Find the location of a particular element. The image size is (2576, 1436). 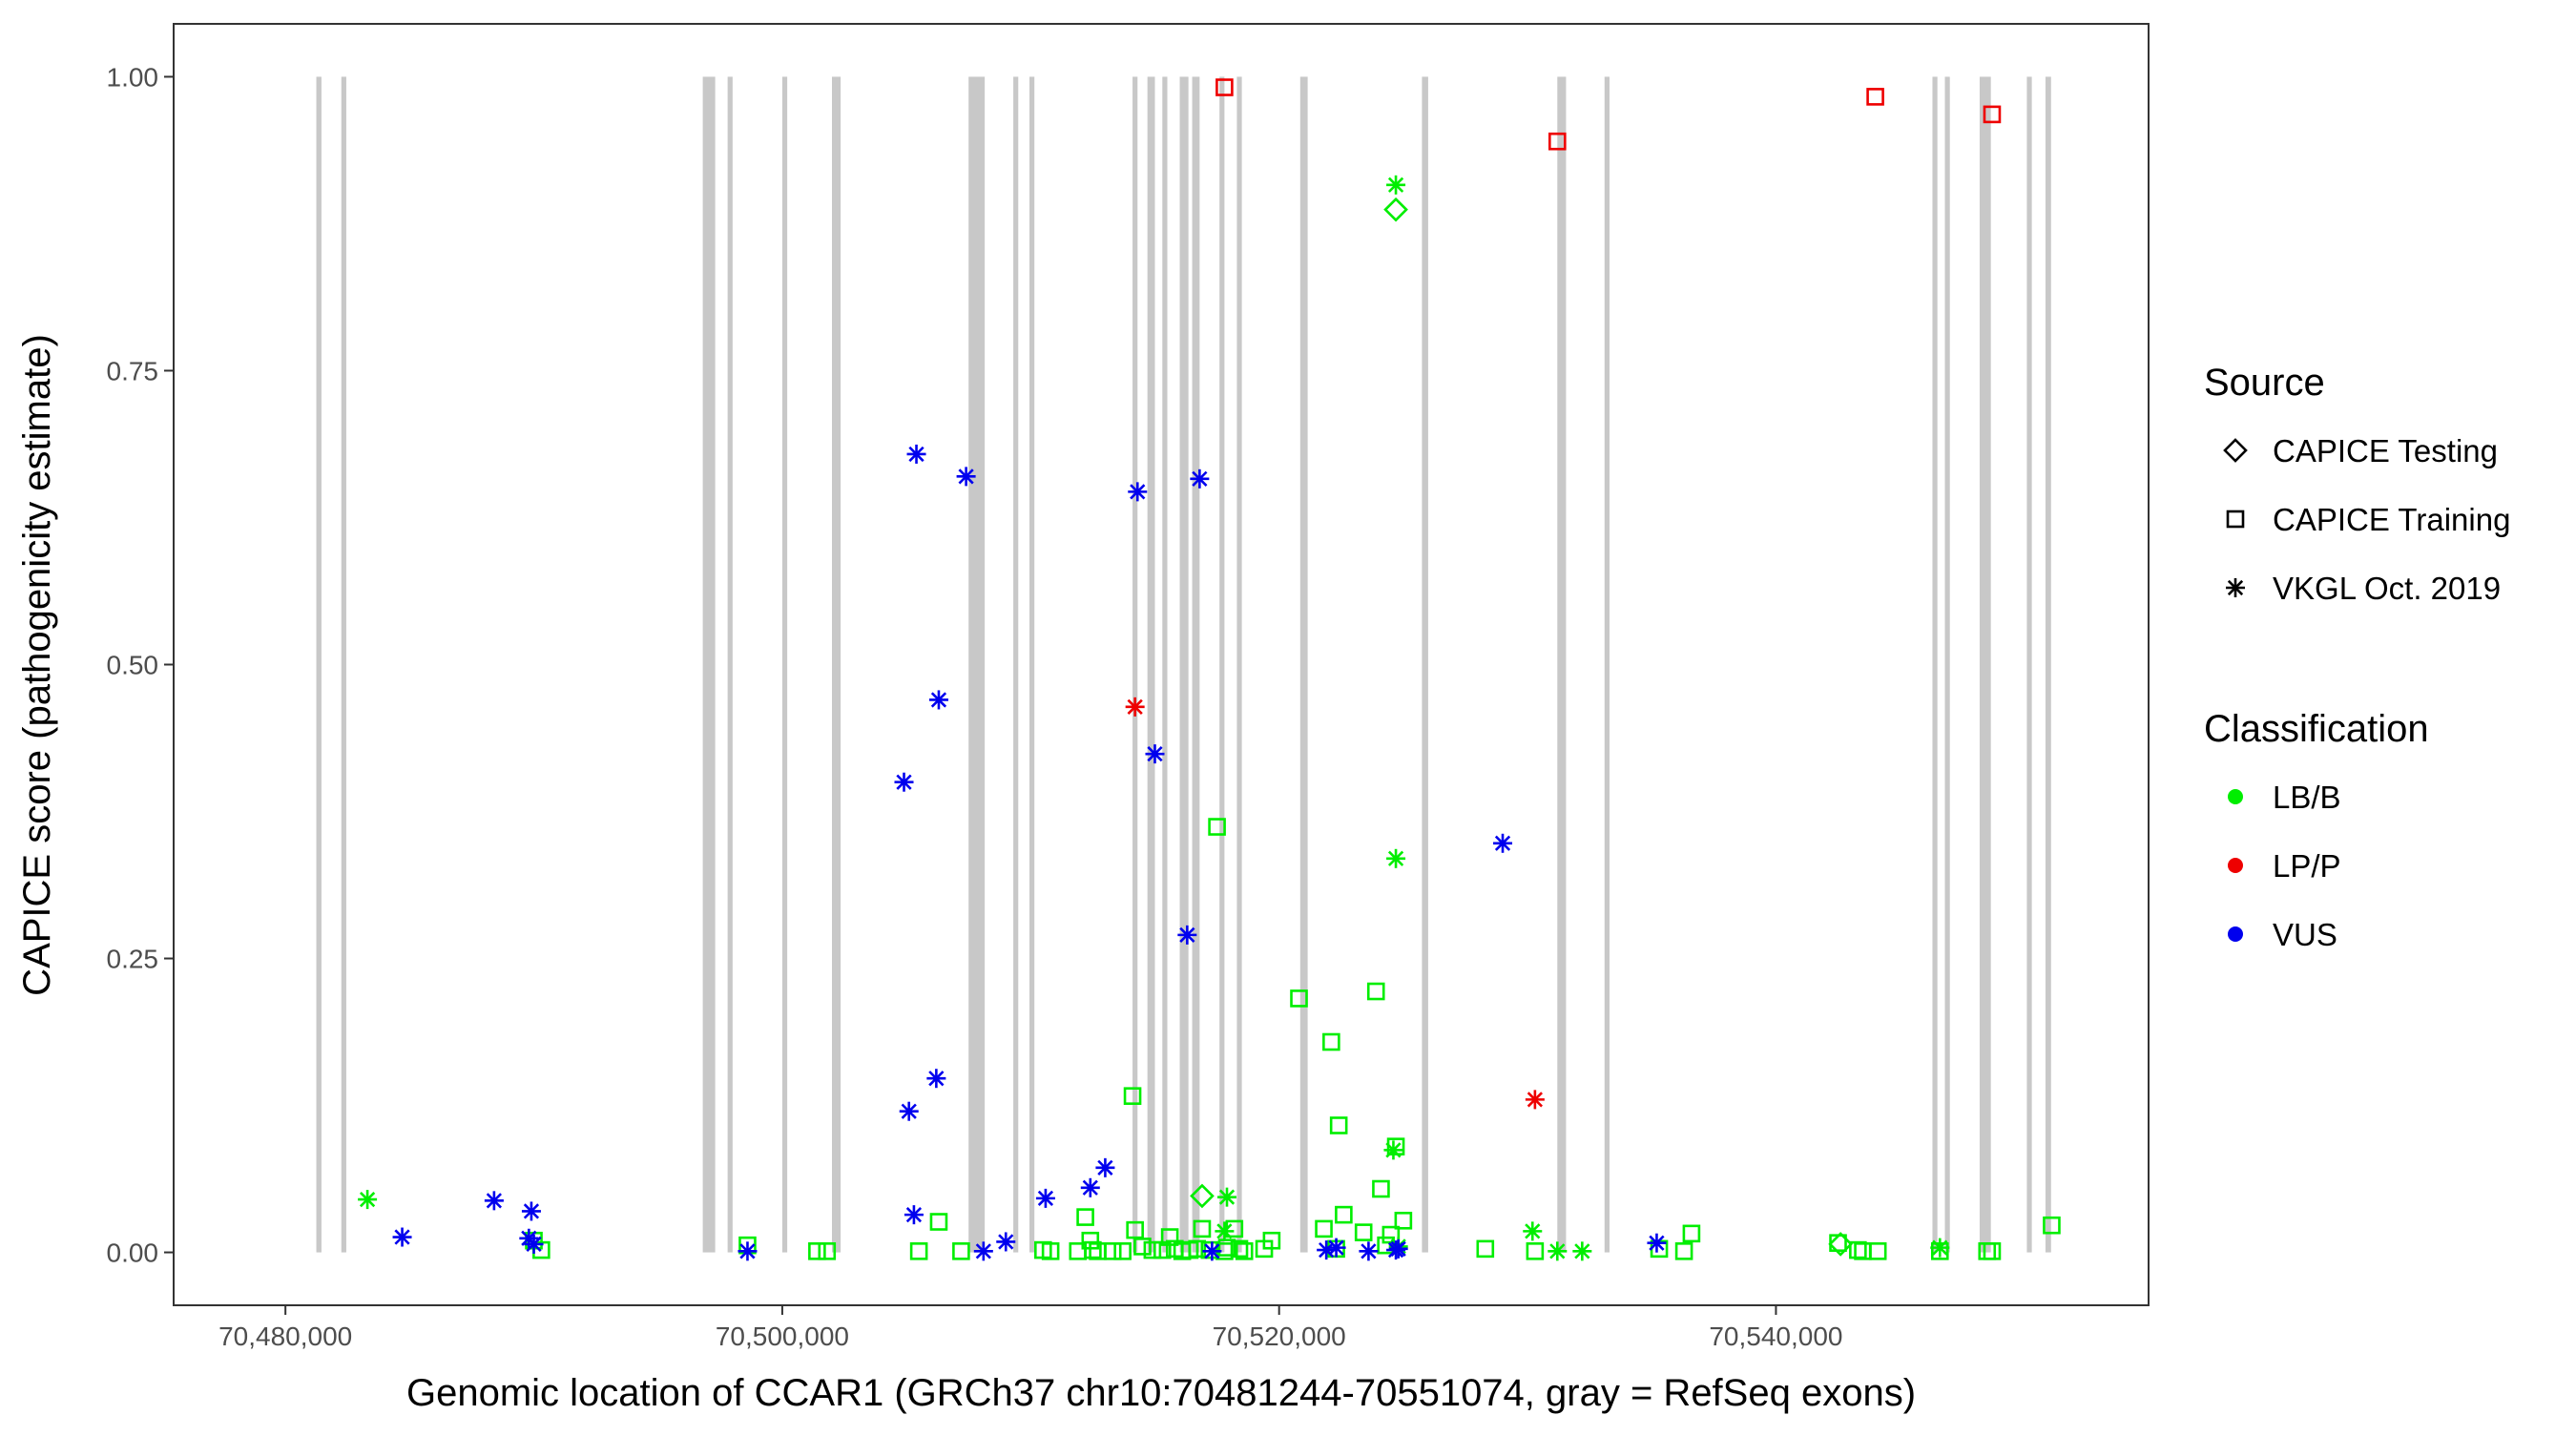

y-tick-label: 0.75 is located at coordinates (133, 370).